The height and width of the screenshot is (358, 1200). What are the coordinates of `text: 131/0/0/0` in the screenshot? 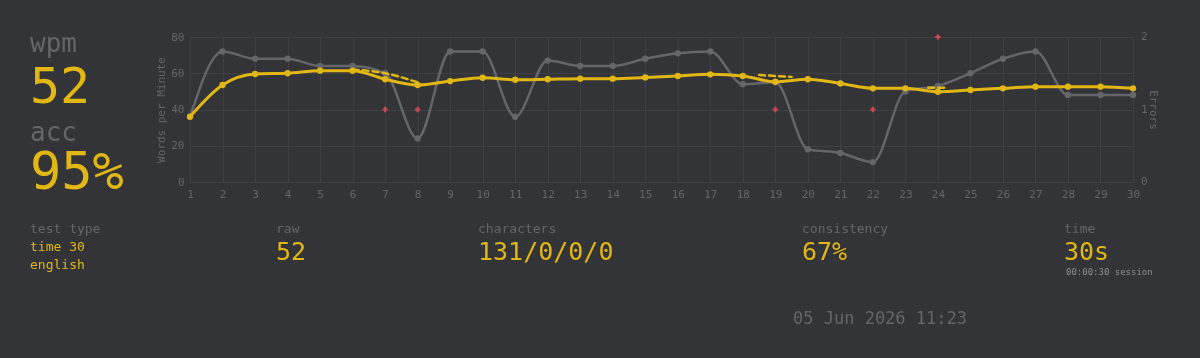 It's located at (546, 251).